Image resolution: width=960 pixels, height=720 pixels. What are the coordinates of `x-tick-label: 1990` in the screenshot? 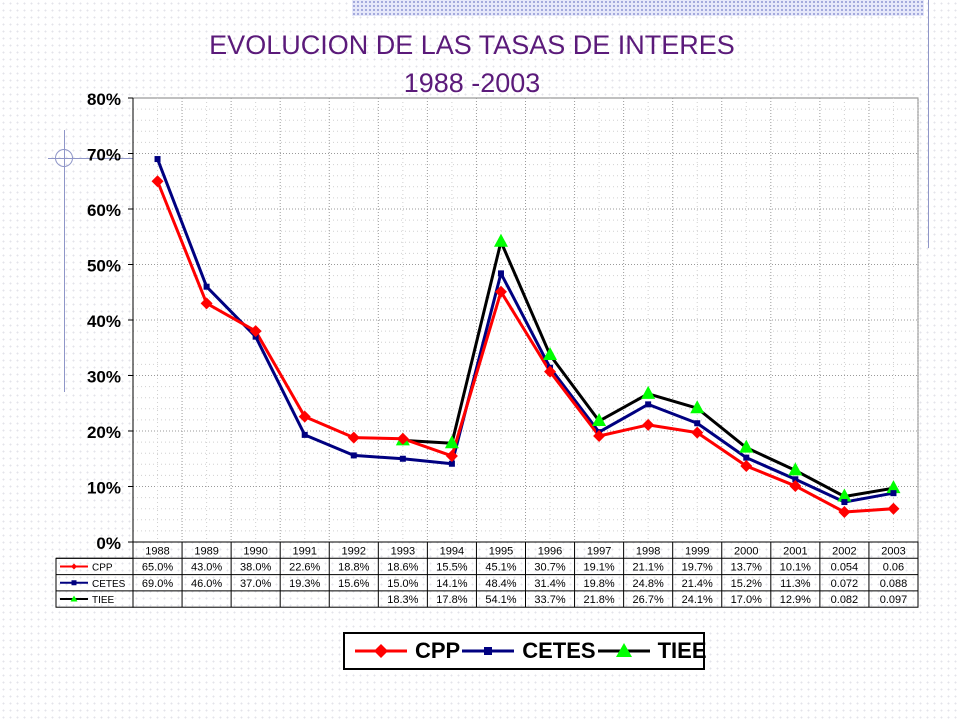 It's located at (255, 551).